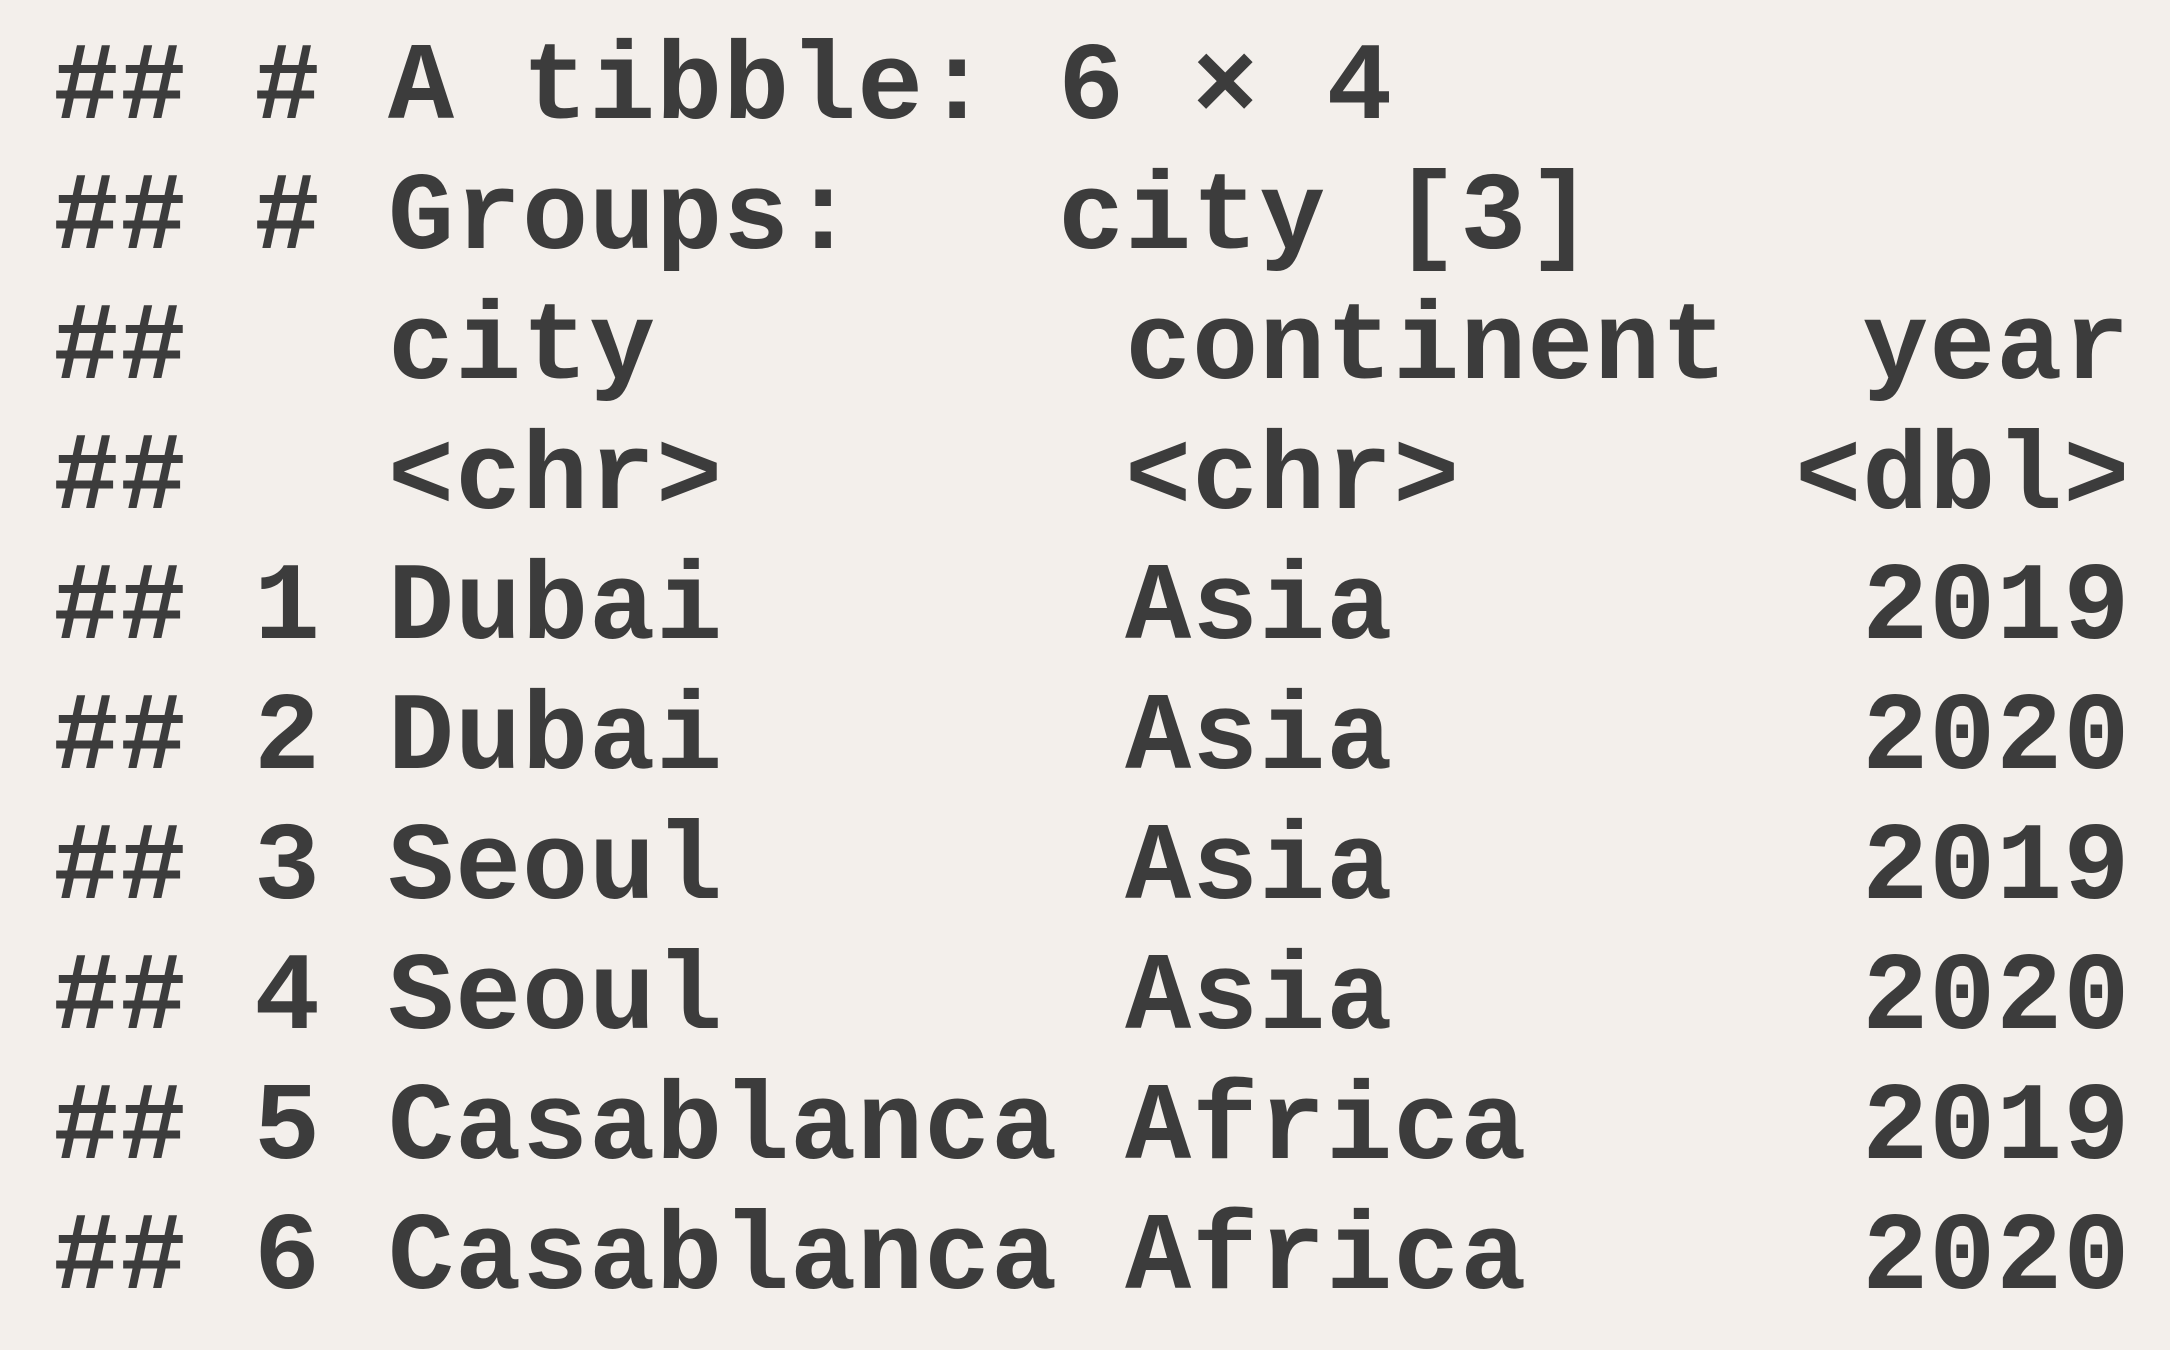  Describe the element at coordinates (1092, 999) in the screenshot. I see `table-row: ## 4 Seoul Asia 2020` at that location.